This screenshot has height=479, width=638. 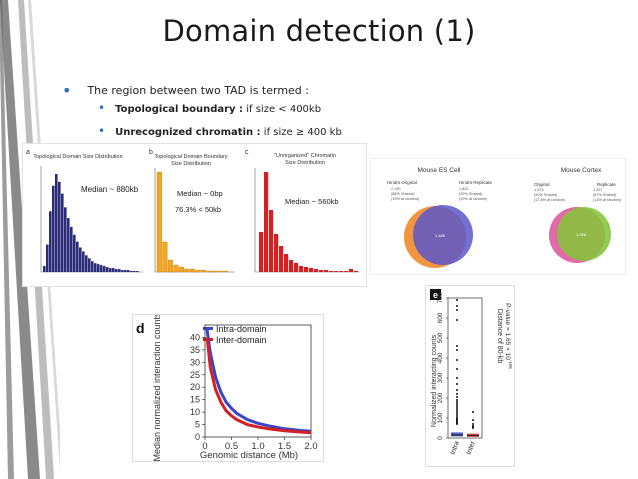 What do you see at coordinates (195, 337) in the screenshot?
I see `y-tick-label: 40` at bounding box center [195, 337].